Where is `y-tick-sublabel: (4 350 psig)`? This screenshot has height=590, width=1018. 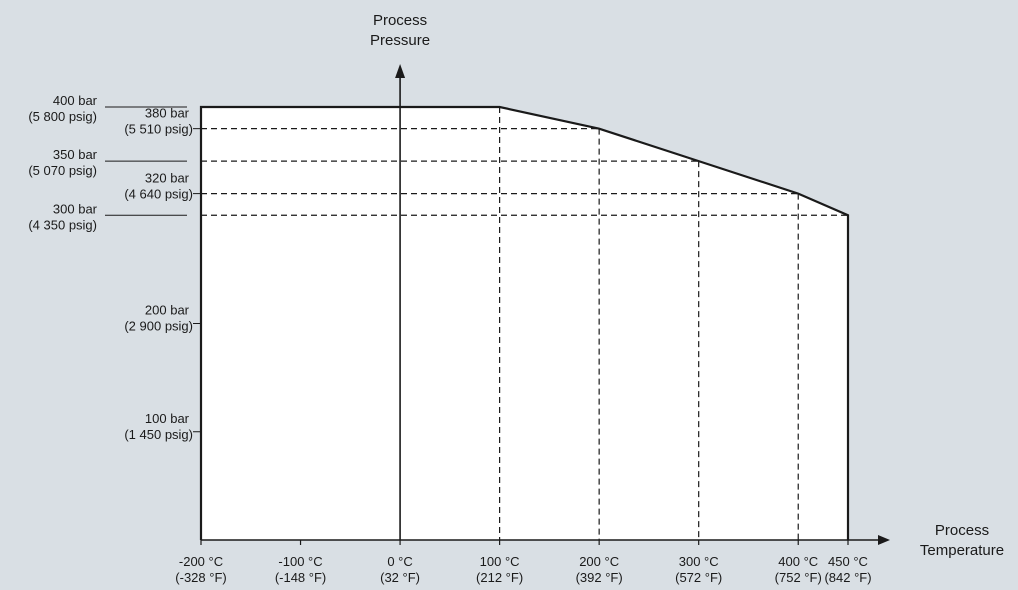 y-tick-sublabel: (4 350 psig) is located at coordinates (62, 224).